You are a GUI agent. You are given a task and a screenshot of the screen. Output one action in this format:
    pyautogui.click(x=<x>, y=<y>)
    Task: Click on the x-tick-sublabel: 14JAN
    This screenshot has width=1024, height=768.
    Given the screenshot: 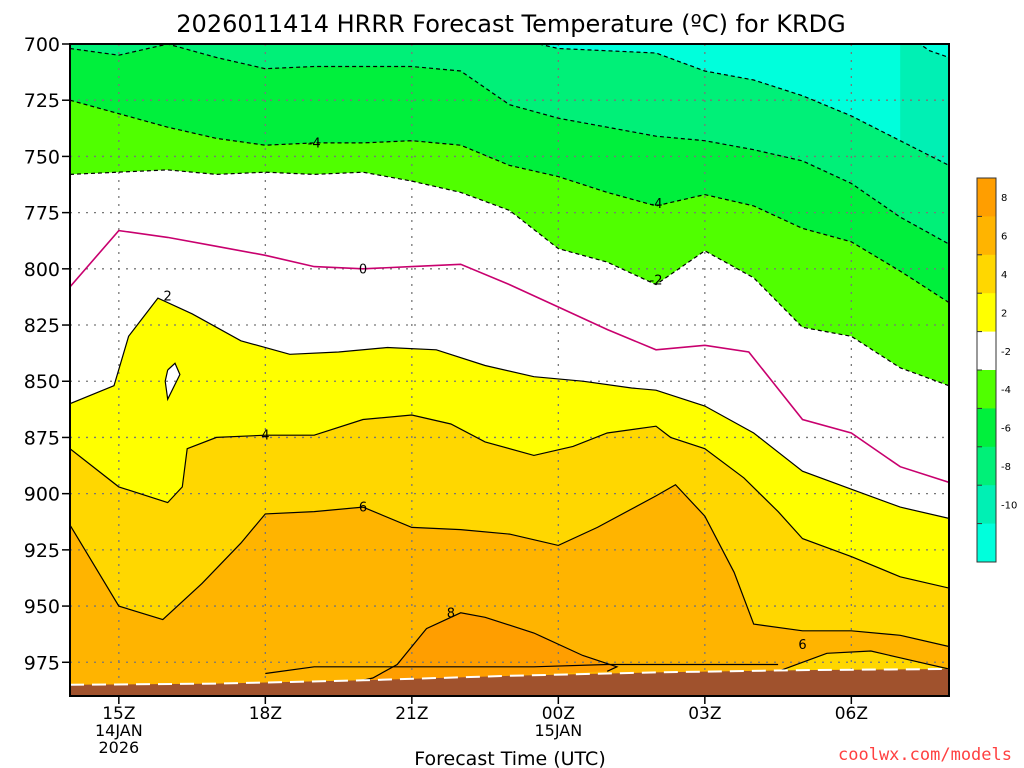 What is the action you would take?
    pyautogui.click(x=119, y=730)
    